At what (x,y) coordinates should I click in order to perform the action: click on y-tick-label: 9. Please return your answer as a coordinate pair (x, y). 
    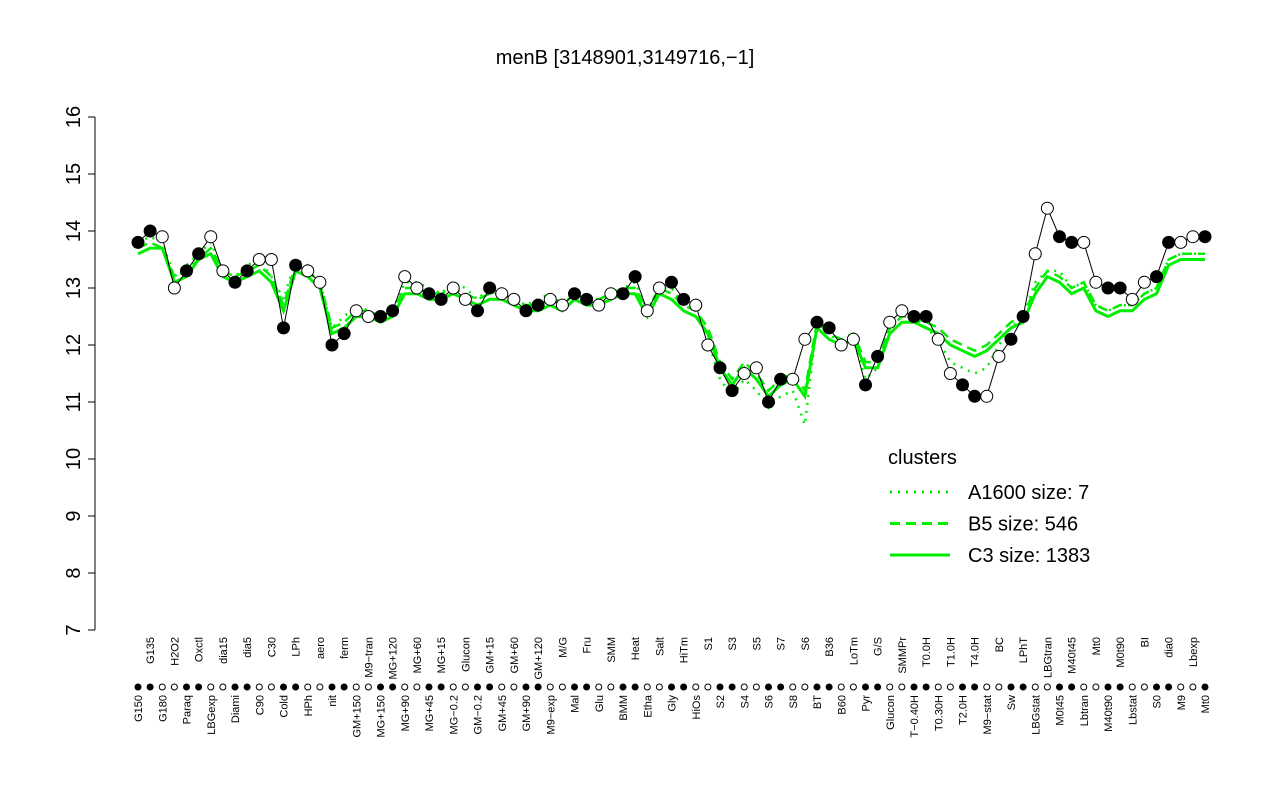
    Looking at the image, I should click on (74, 515).